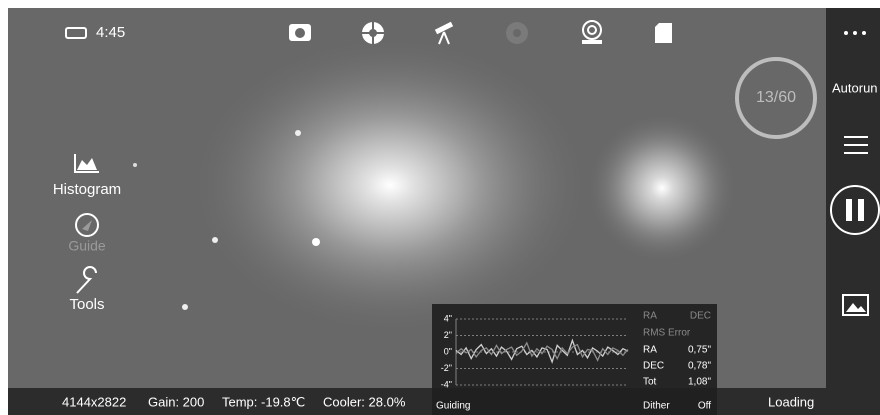  What do you see at coordinates (364, 401) in the screenshot?
I see `cooler: Cooler: 28.0%` at bounding box center [364, 401].